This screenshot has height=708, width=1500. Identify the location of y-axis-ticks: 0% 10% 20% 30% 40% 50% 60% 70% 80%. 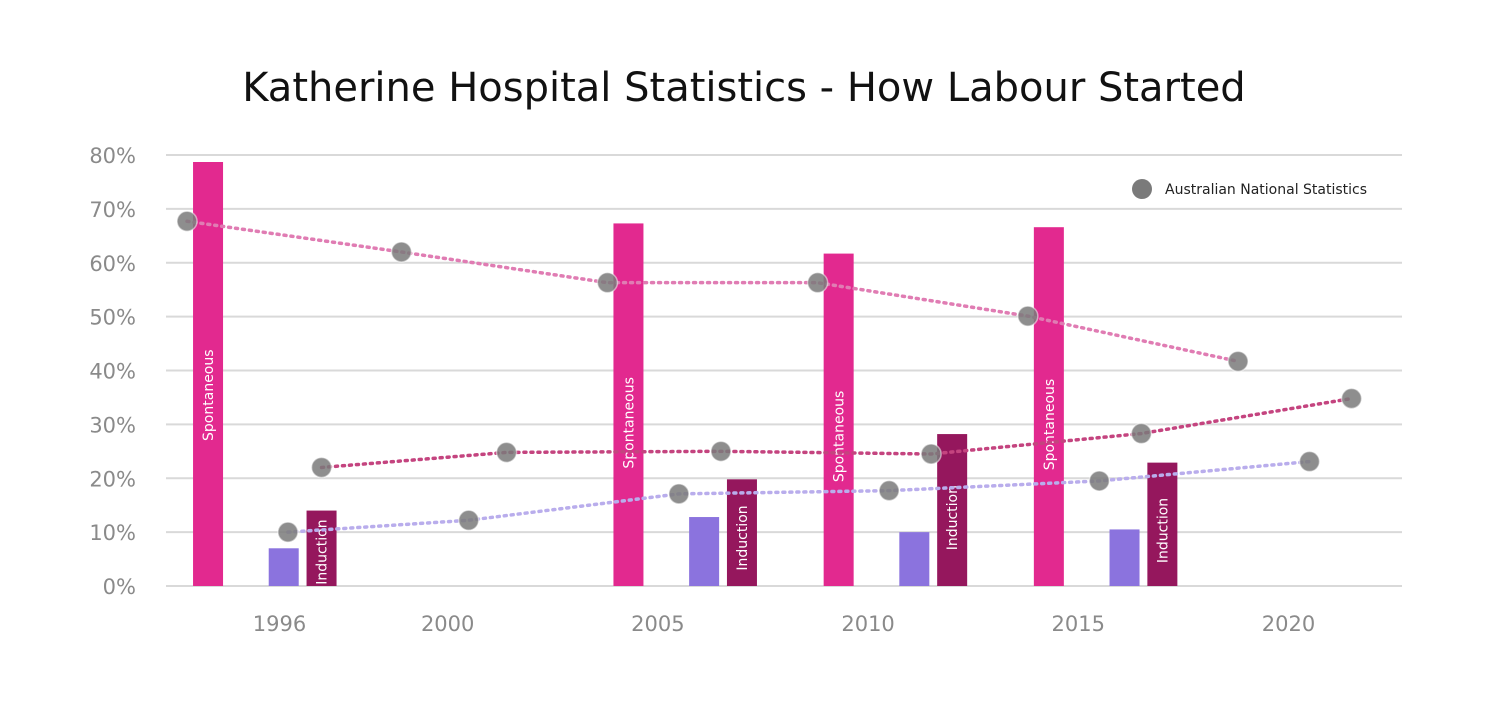
(112, 371).